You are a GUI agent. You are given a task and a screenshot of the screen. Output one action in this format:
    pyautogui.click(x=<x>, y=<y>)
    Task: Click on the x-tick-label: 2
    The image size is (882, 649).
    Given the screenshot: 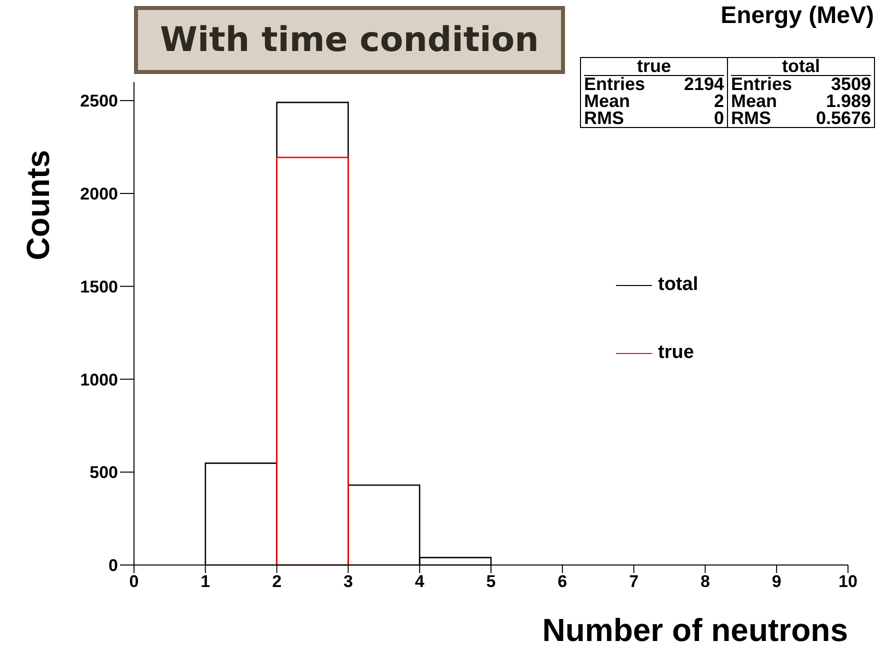 What is the action you would take?
    pyautogui.click(x=277, y=582)
    